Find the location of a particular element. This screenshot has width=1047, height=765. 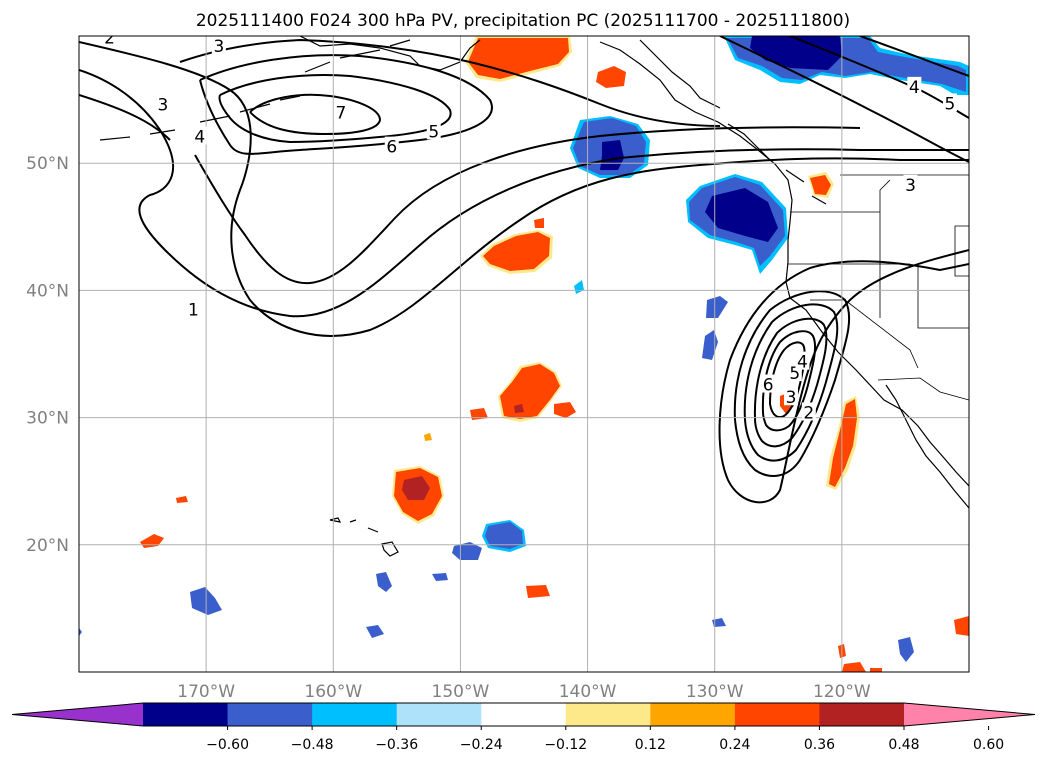

contour-label: 7 is located at coordinates (341, 113).